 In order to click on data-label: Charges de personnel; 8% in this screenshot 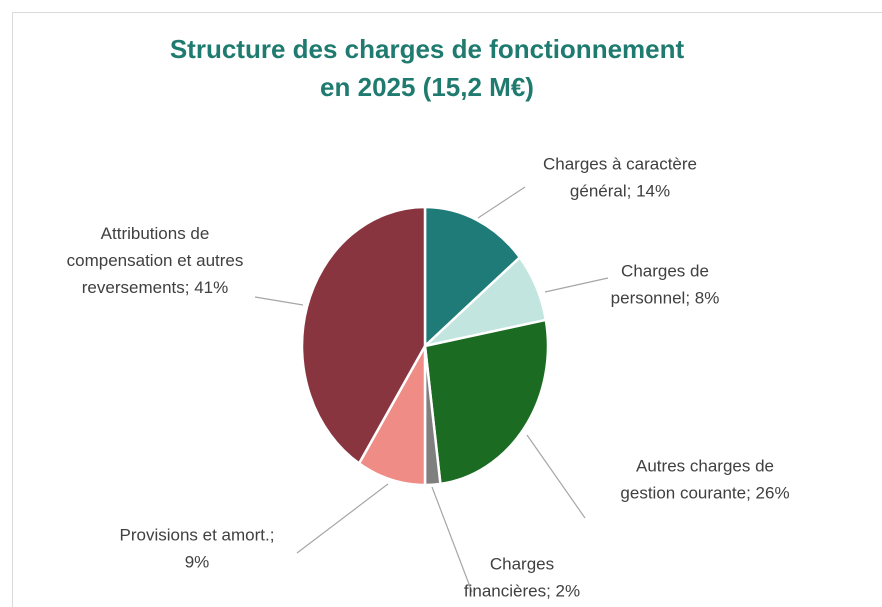, I will do `click(665, 285)`.